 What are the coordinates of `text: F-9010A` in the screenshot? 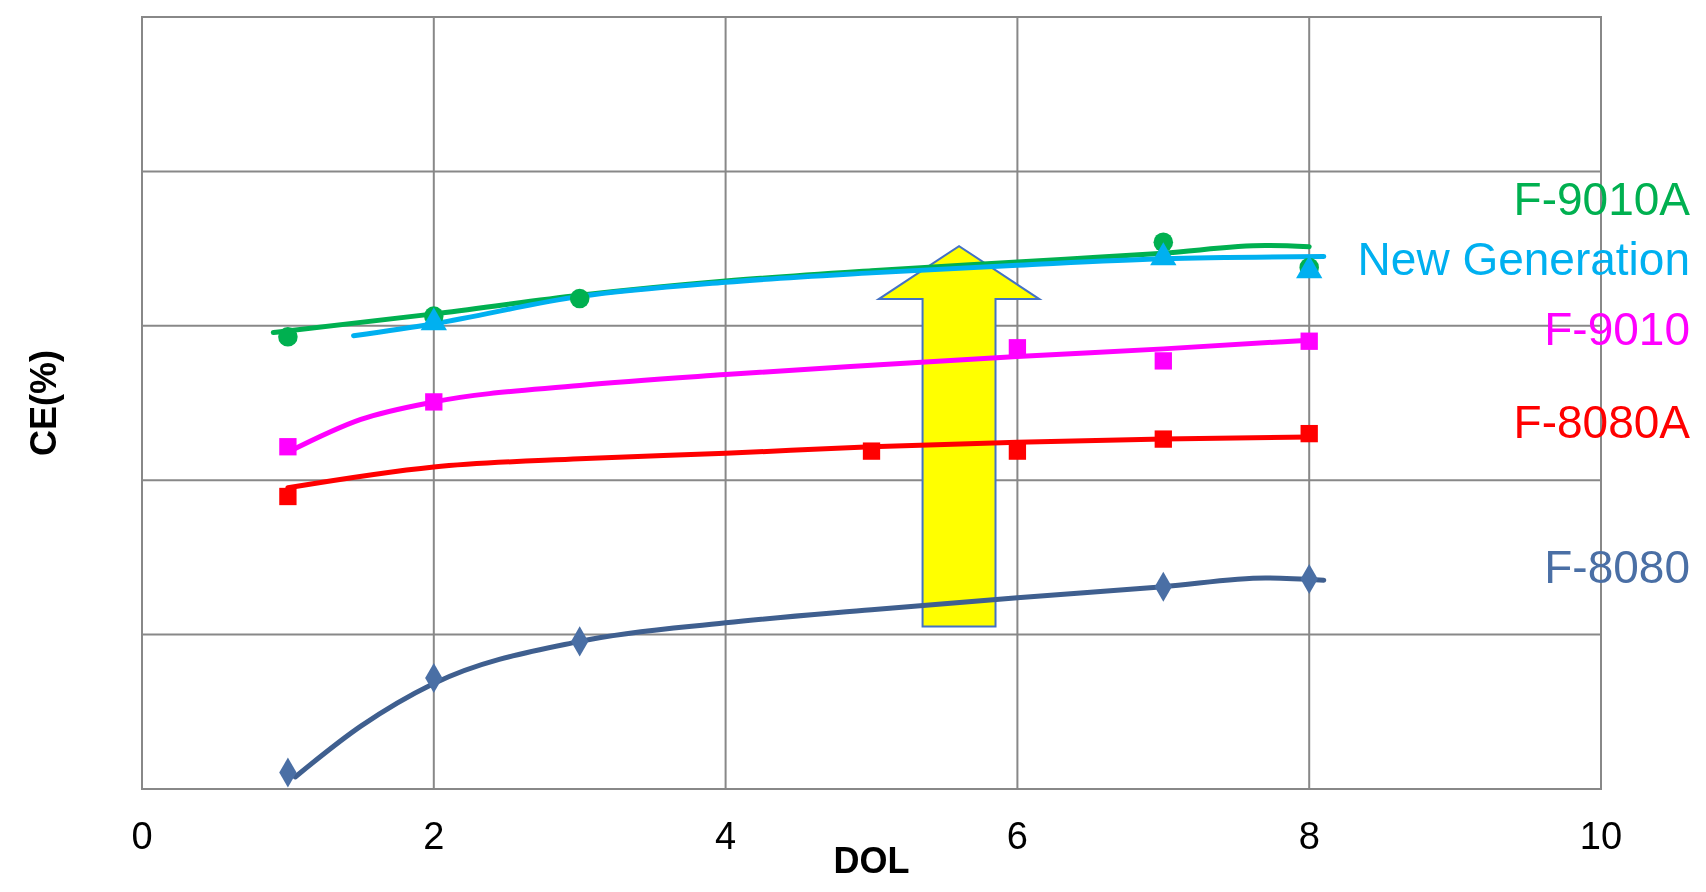 It's located at (1602, 198).